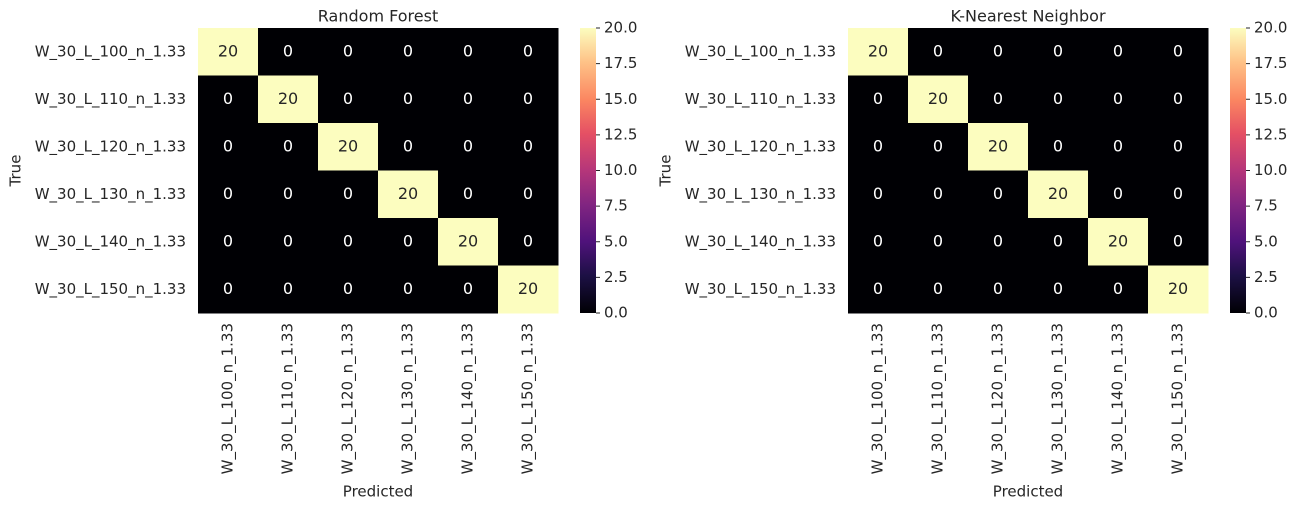  What do you see at coordinates (616, 241) in the screenshot?
I see `colorbar-tick-label: 5.0` at bounding box center [616, 241].